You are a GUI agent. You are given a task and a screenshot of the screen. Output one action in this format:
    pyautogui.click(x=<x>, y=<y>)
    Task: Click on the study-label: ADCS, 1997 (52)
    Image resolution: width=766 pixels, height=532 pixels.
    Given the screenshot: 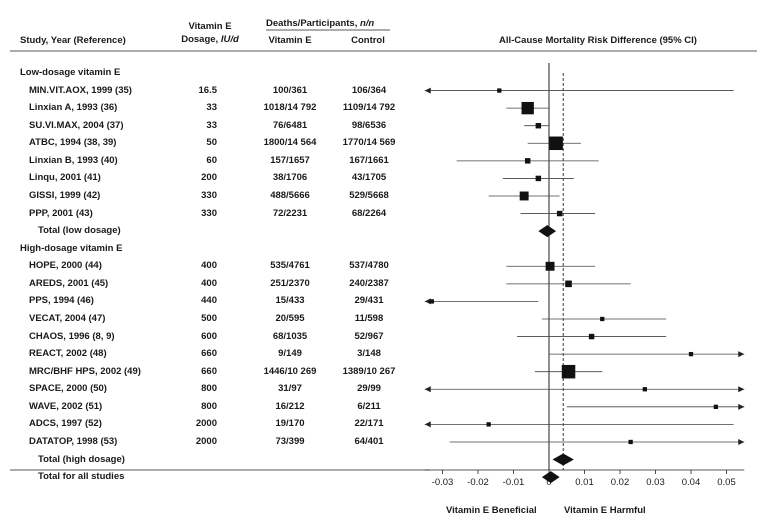 What is the action you would take?
    pyautogui.click(x=65, y=424)
    